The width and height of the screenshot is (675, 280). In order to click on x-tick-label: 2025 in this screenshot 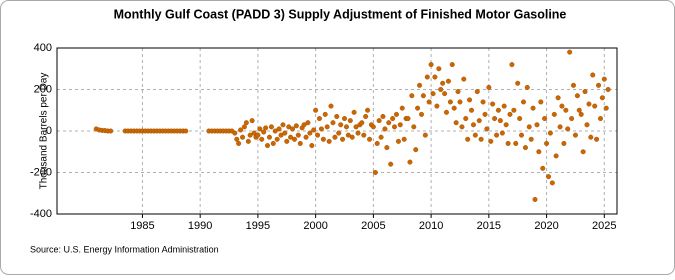, I will do `click(604, 226)`.